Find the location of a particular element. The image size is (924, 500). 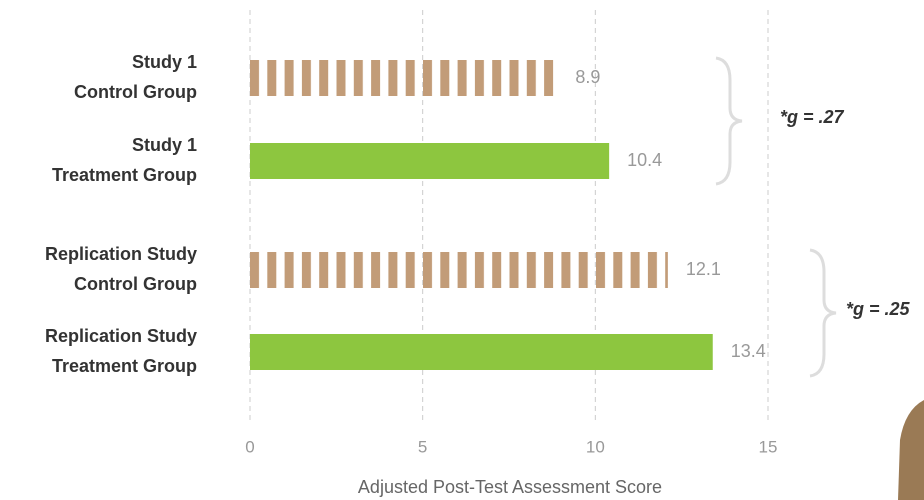

value-label: 10.4 is located at coordinates (644, 160).